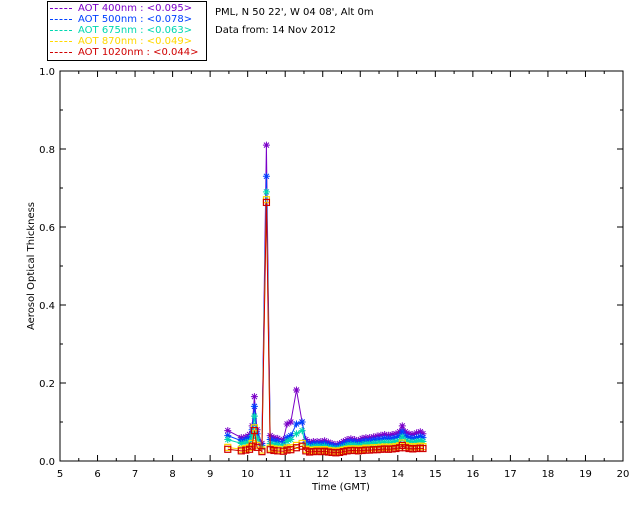 The height and width of the screenshot is (512, 640). What do you see at coordinates (585, 474) in the screenshot?
I see `x-tick-label-19: 19` at bounding box center [585, 474].